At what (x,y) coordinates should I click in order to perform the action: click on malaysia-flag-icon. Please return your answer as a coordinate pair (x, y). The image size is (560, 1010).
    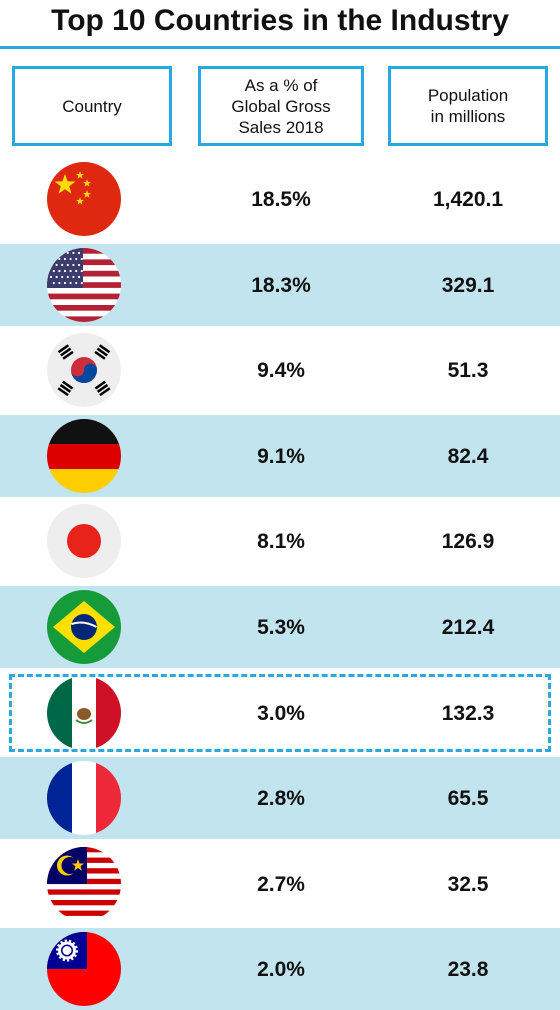
    Looking at the image, I should click on (84, 884).